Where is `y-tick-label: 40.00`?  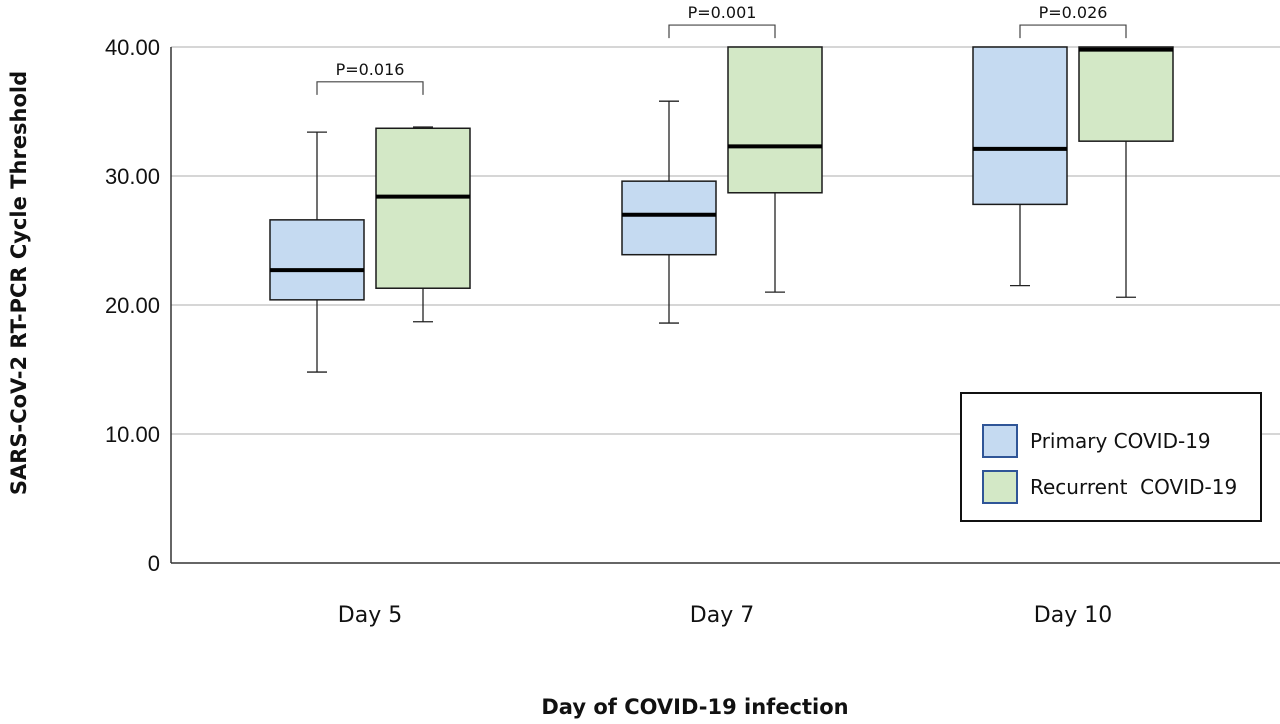 y-tick-label: 40.00 is located at coordinates (132, 47).